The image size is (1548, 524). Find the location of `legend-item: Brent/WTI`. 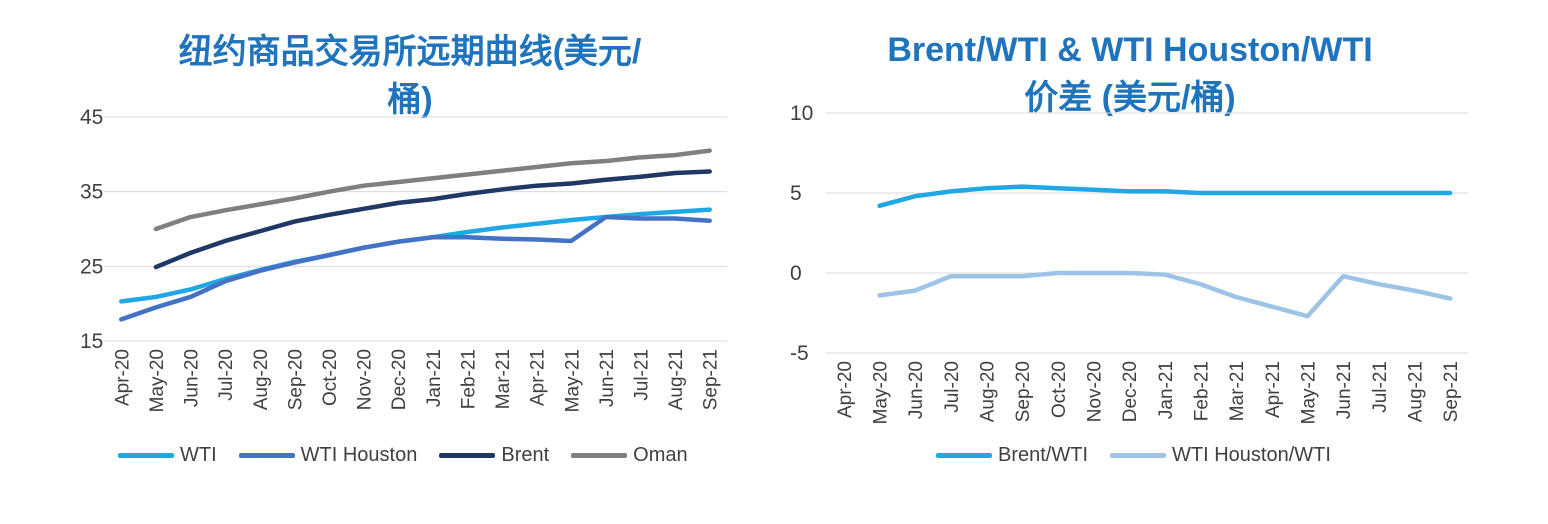

legend-item: Brent/WTI is located at coordinates (1012, 455).